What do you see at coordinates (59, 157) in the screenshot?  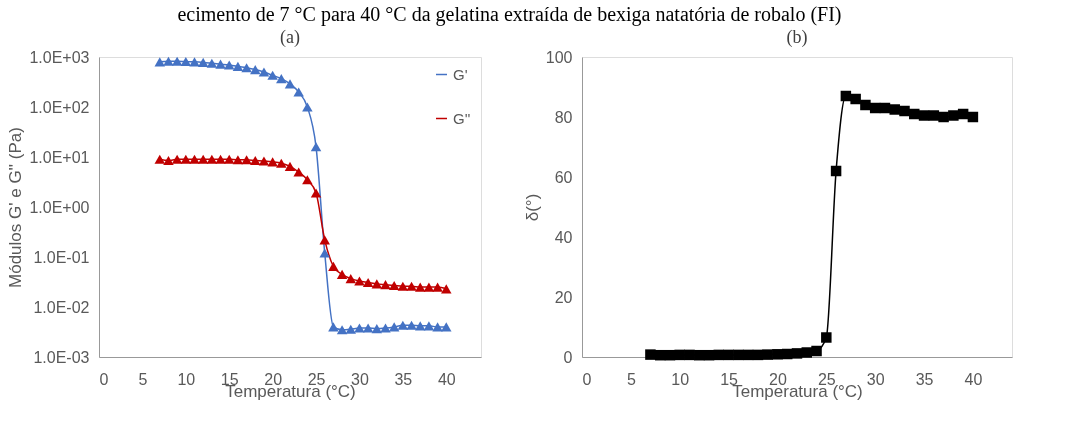 I see `y-tick-label: 1.0E+01` at bounding box center [59, 157].